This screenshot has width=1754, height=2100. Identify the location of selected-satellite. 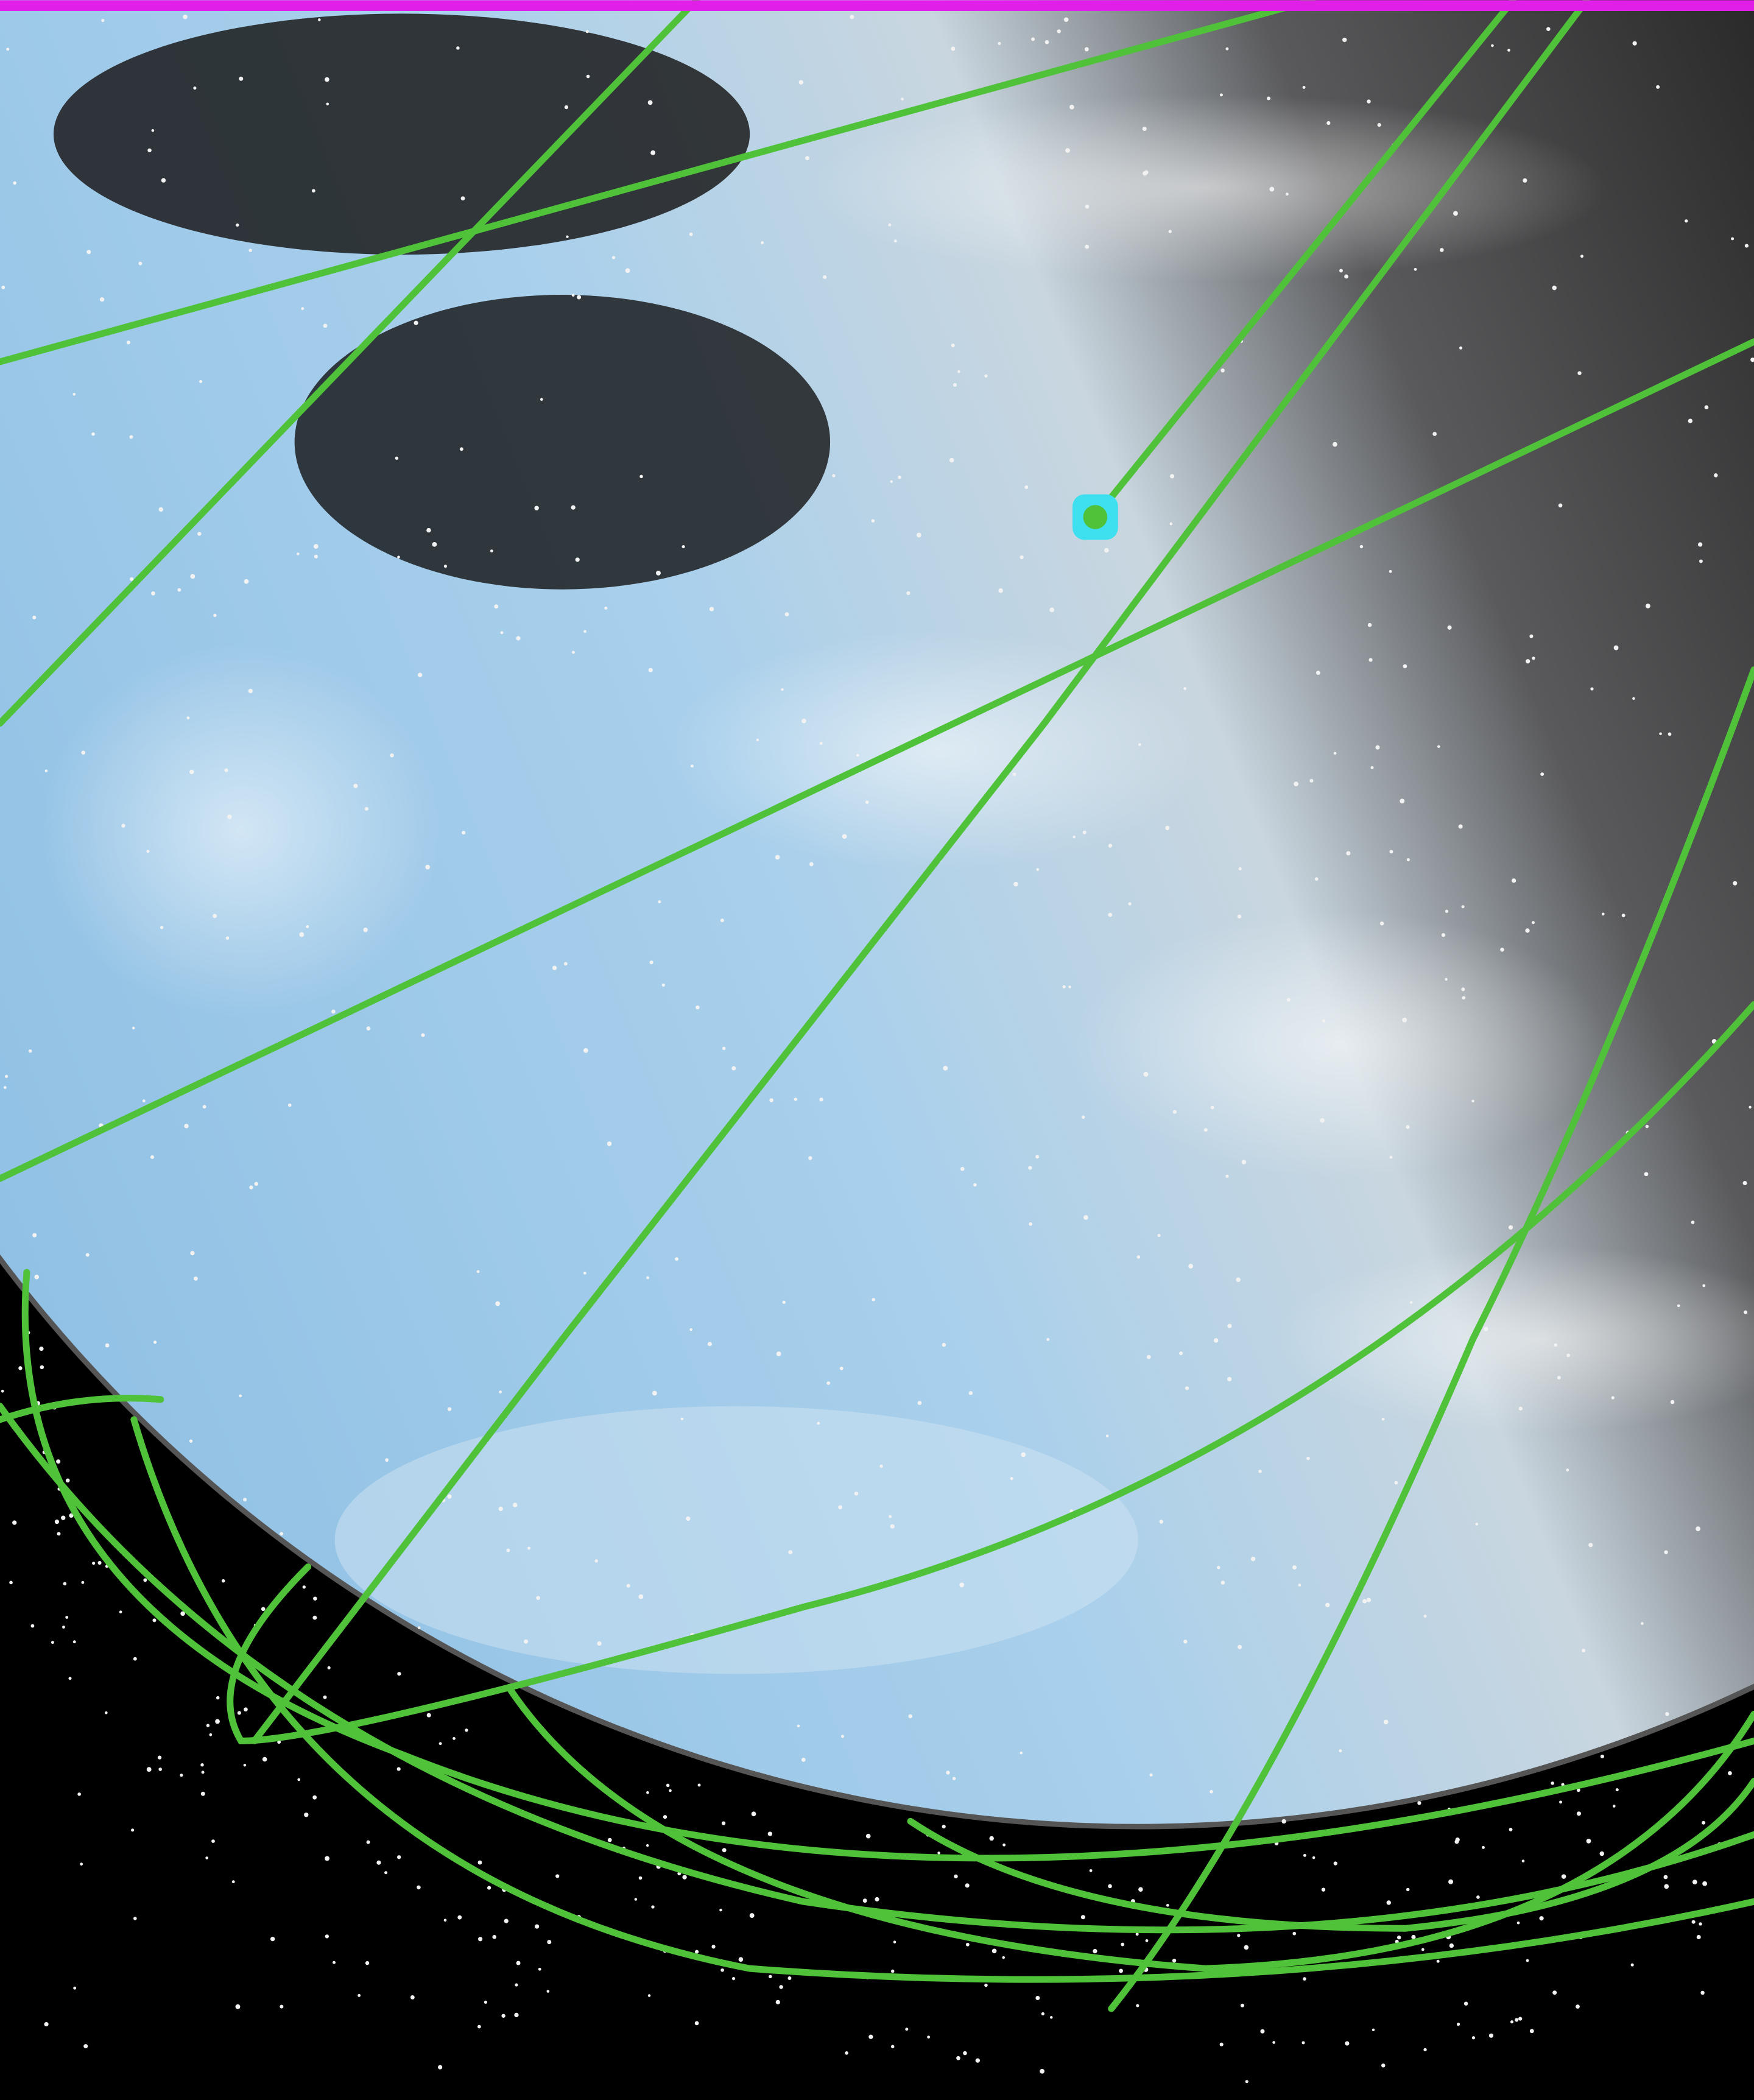
(1095, 517).